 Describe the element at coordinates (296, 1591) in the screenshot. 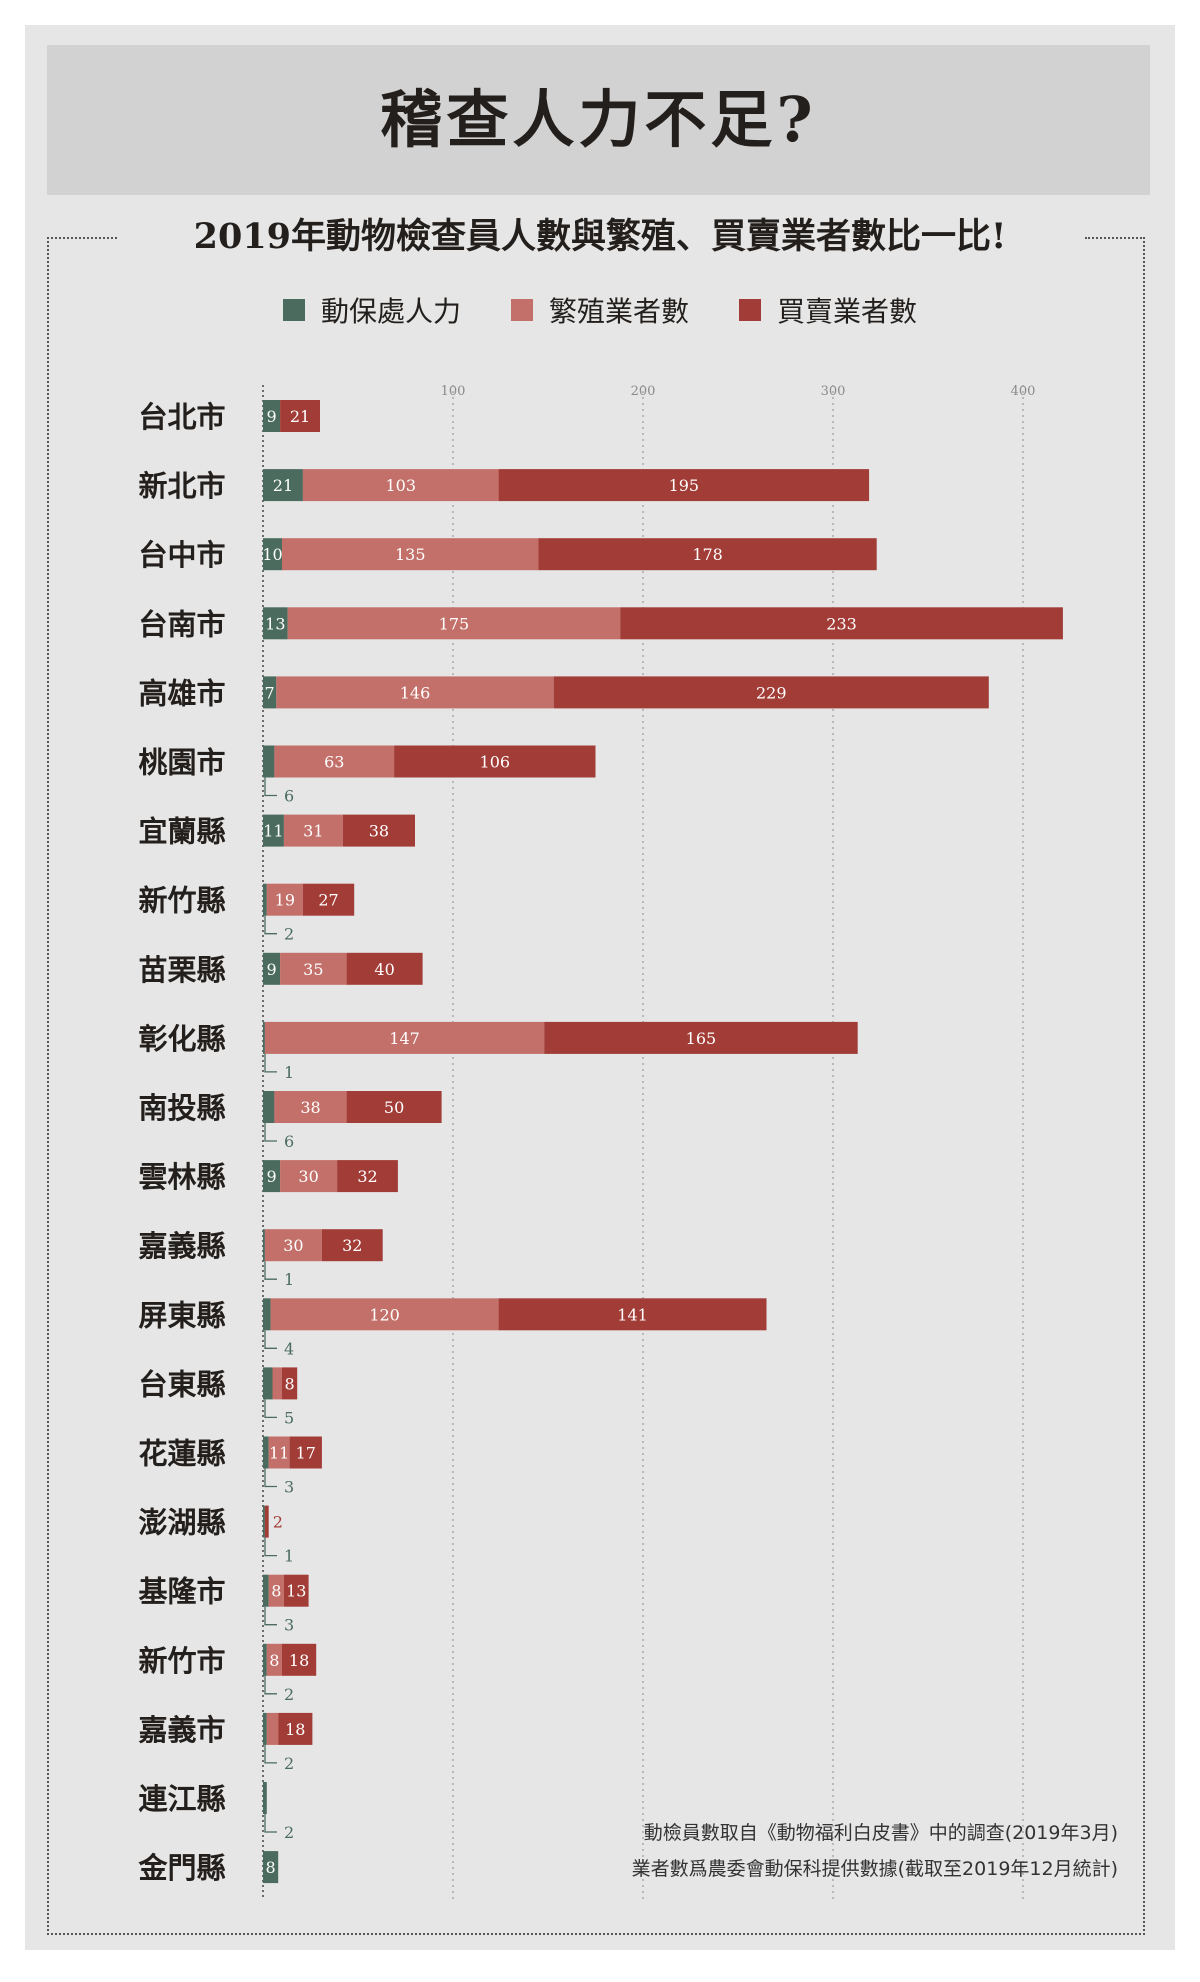

I see `data-label-17-series-2: 13` at that location.